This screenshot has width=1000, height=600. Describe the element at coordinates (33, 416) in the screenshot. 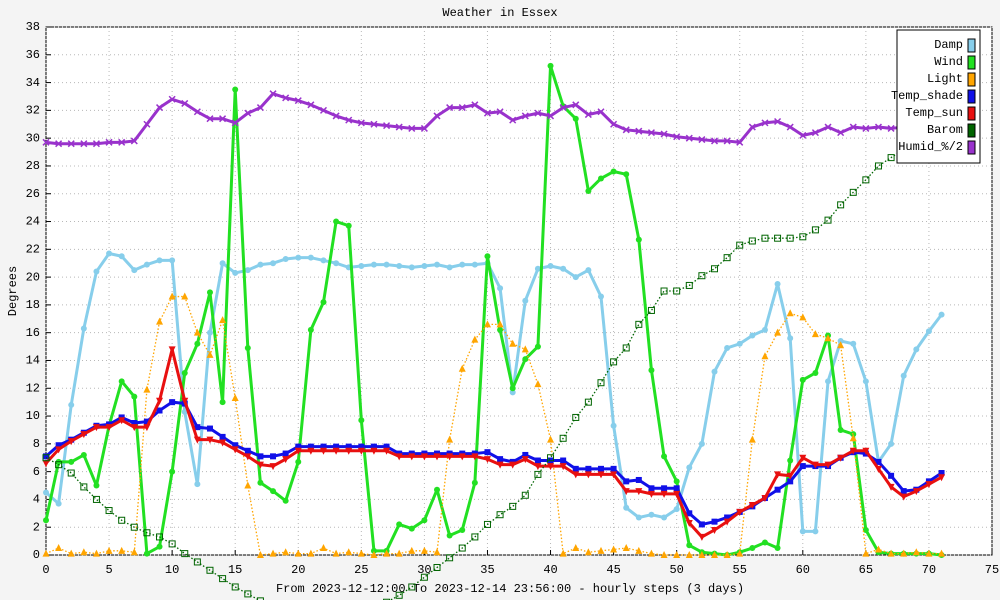

I see `y-tick-label: 10` at that location.